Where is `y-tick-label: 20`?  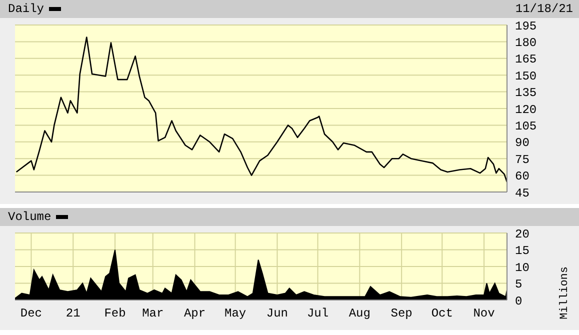
y-tick-label: 20 is located at coordinates (522, 234).